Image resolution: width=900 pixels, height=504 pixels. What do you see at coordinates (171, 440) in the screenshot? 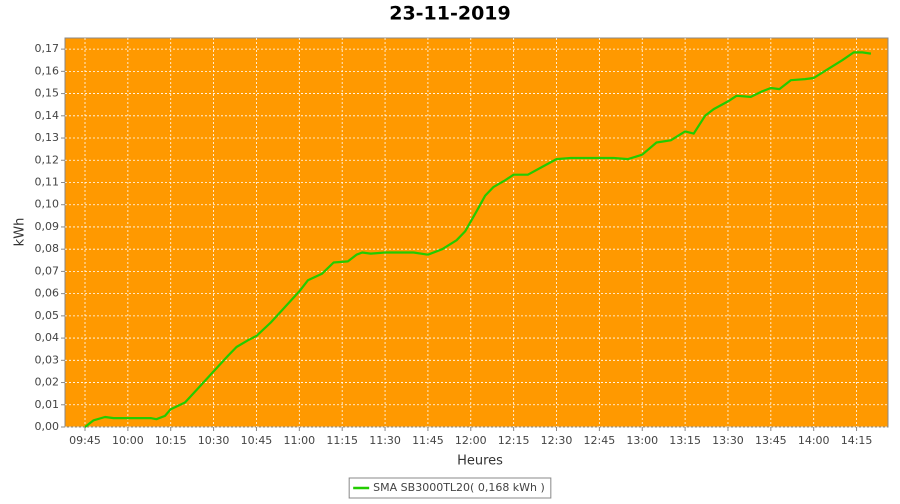
I see `x-tick-label: 10:15` at bounding box center [171, 440].